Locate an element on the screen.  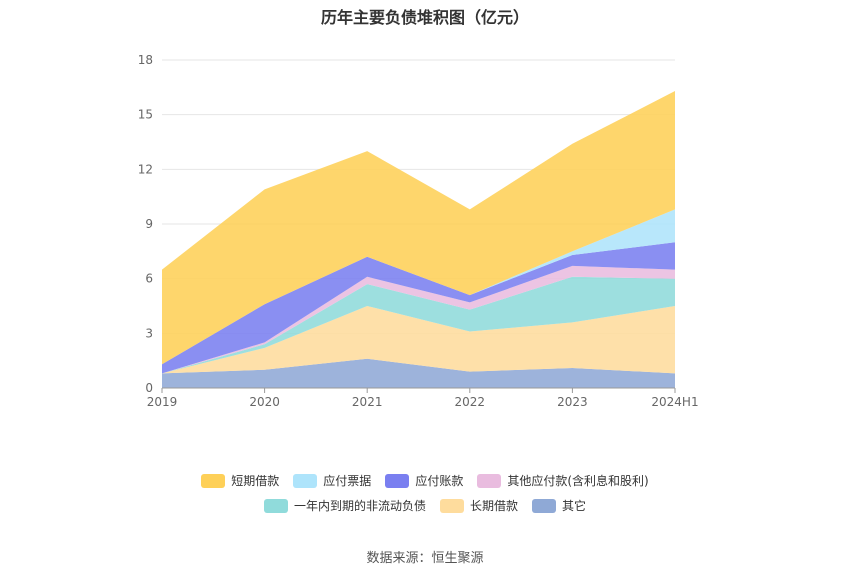
y-tick-label: 0 is located at coordinates (149, 388).